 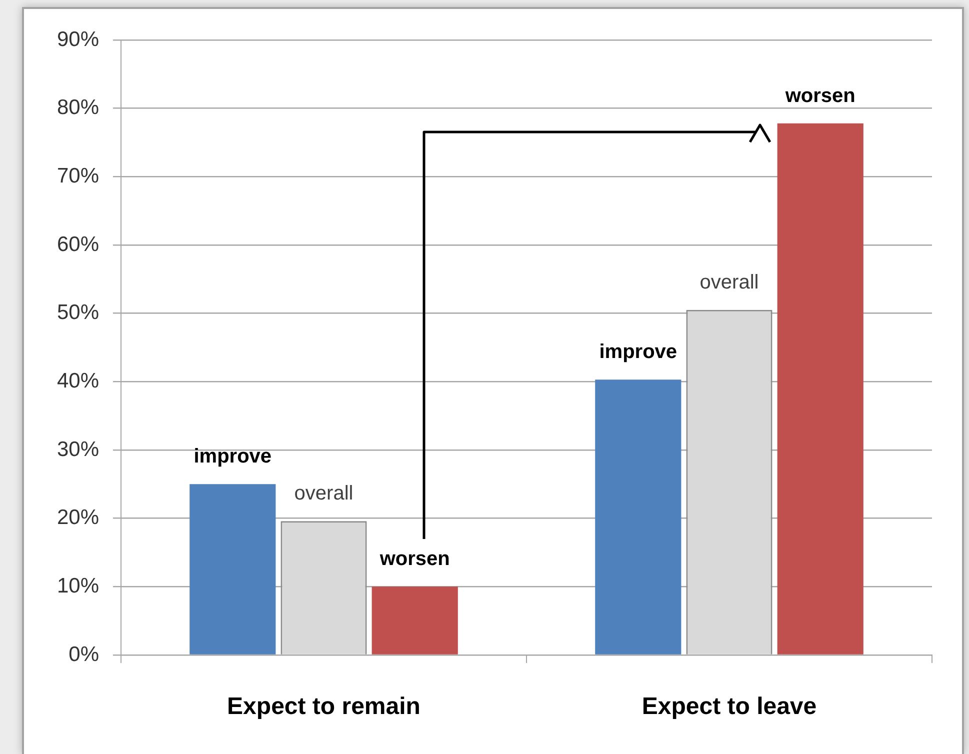 What do you see at coordinates (77, 518) in the screenshot?
I see `y-tick-label: 20%` at bounding box center [77, 518].